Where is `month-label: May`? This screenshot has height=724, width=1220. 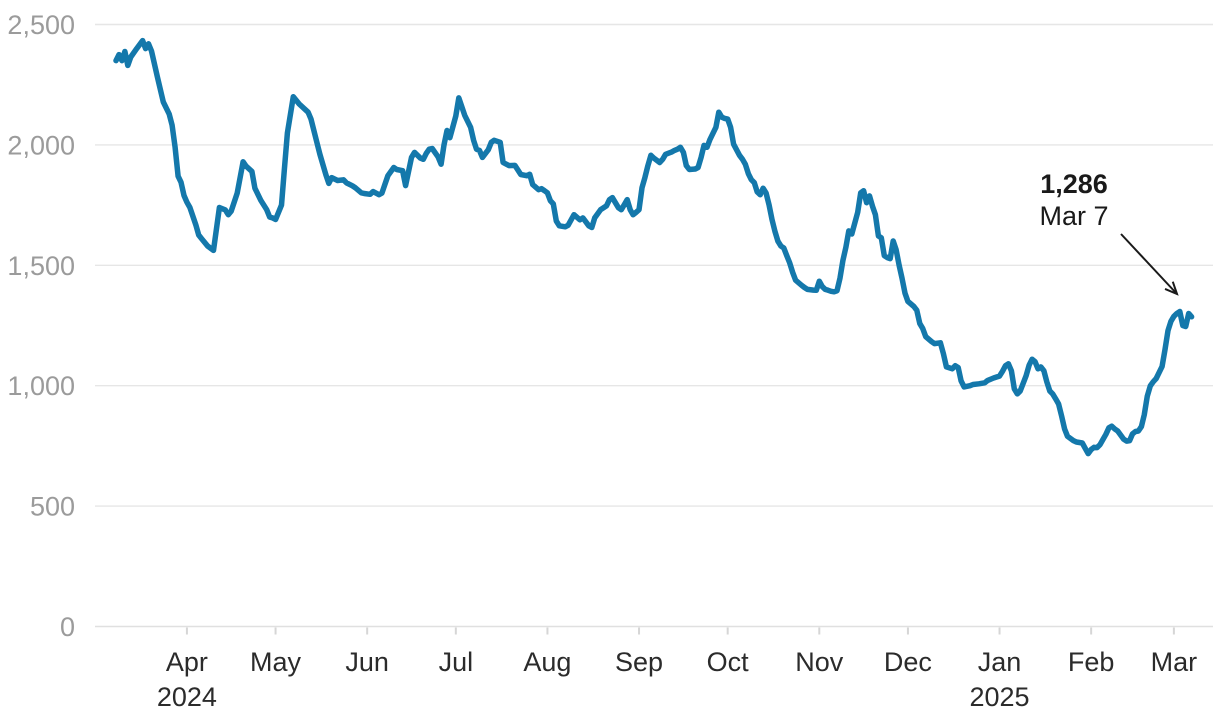
month-label: May is located at coordinates (276, 662).